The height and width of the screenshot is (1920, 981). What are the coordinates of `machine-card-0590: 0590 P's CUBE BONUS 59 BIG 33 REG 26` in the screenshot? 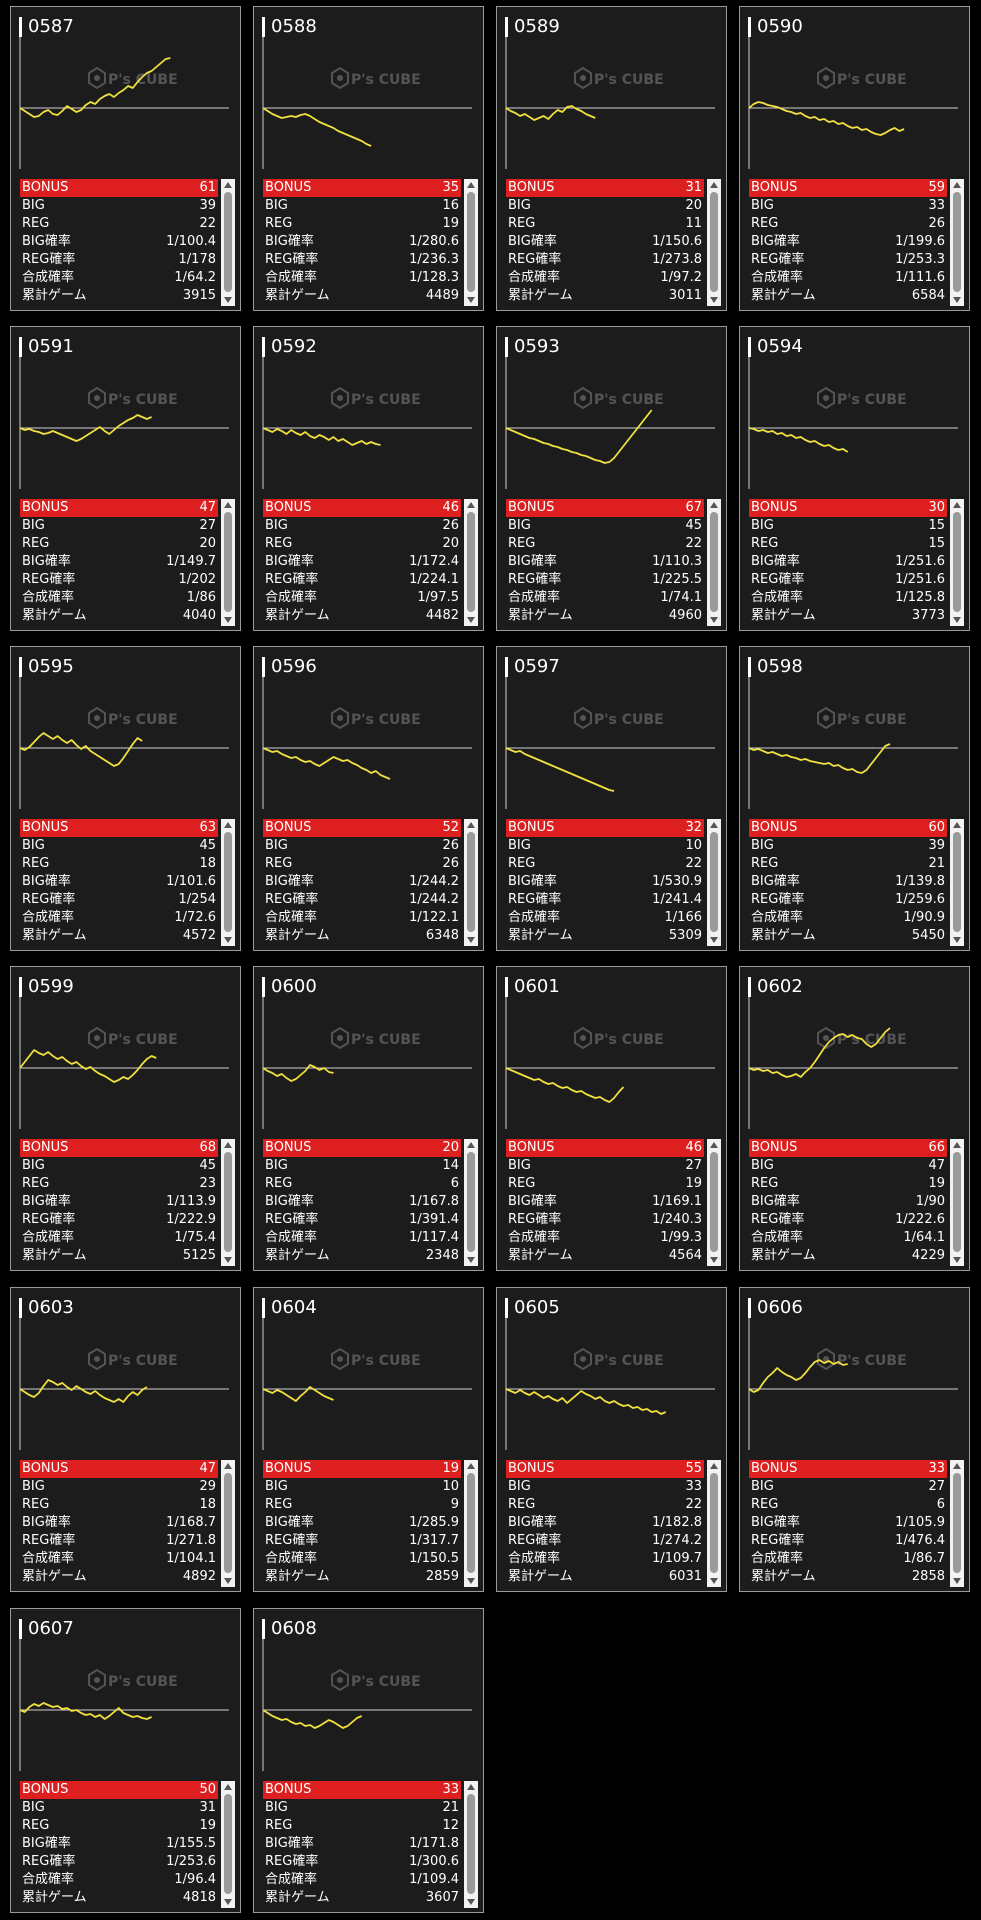 It's located at (854, 158).